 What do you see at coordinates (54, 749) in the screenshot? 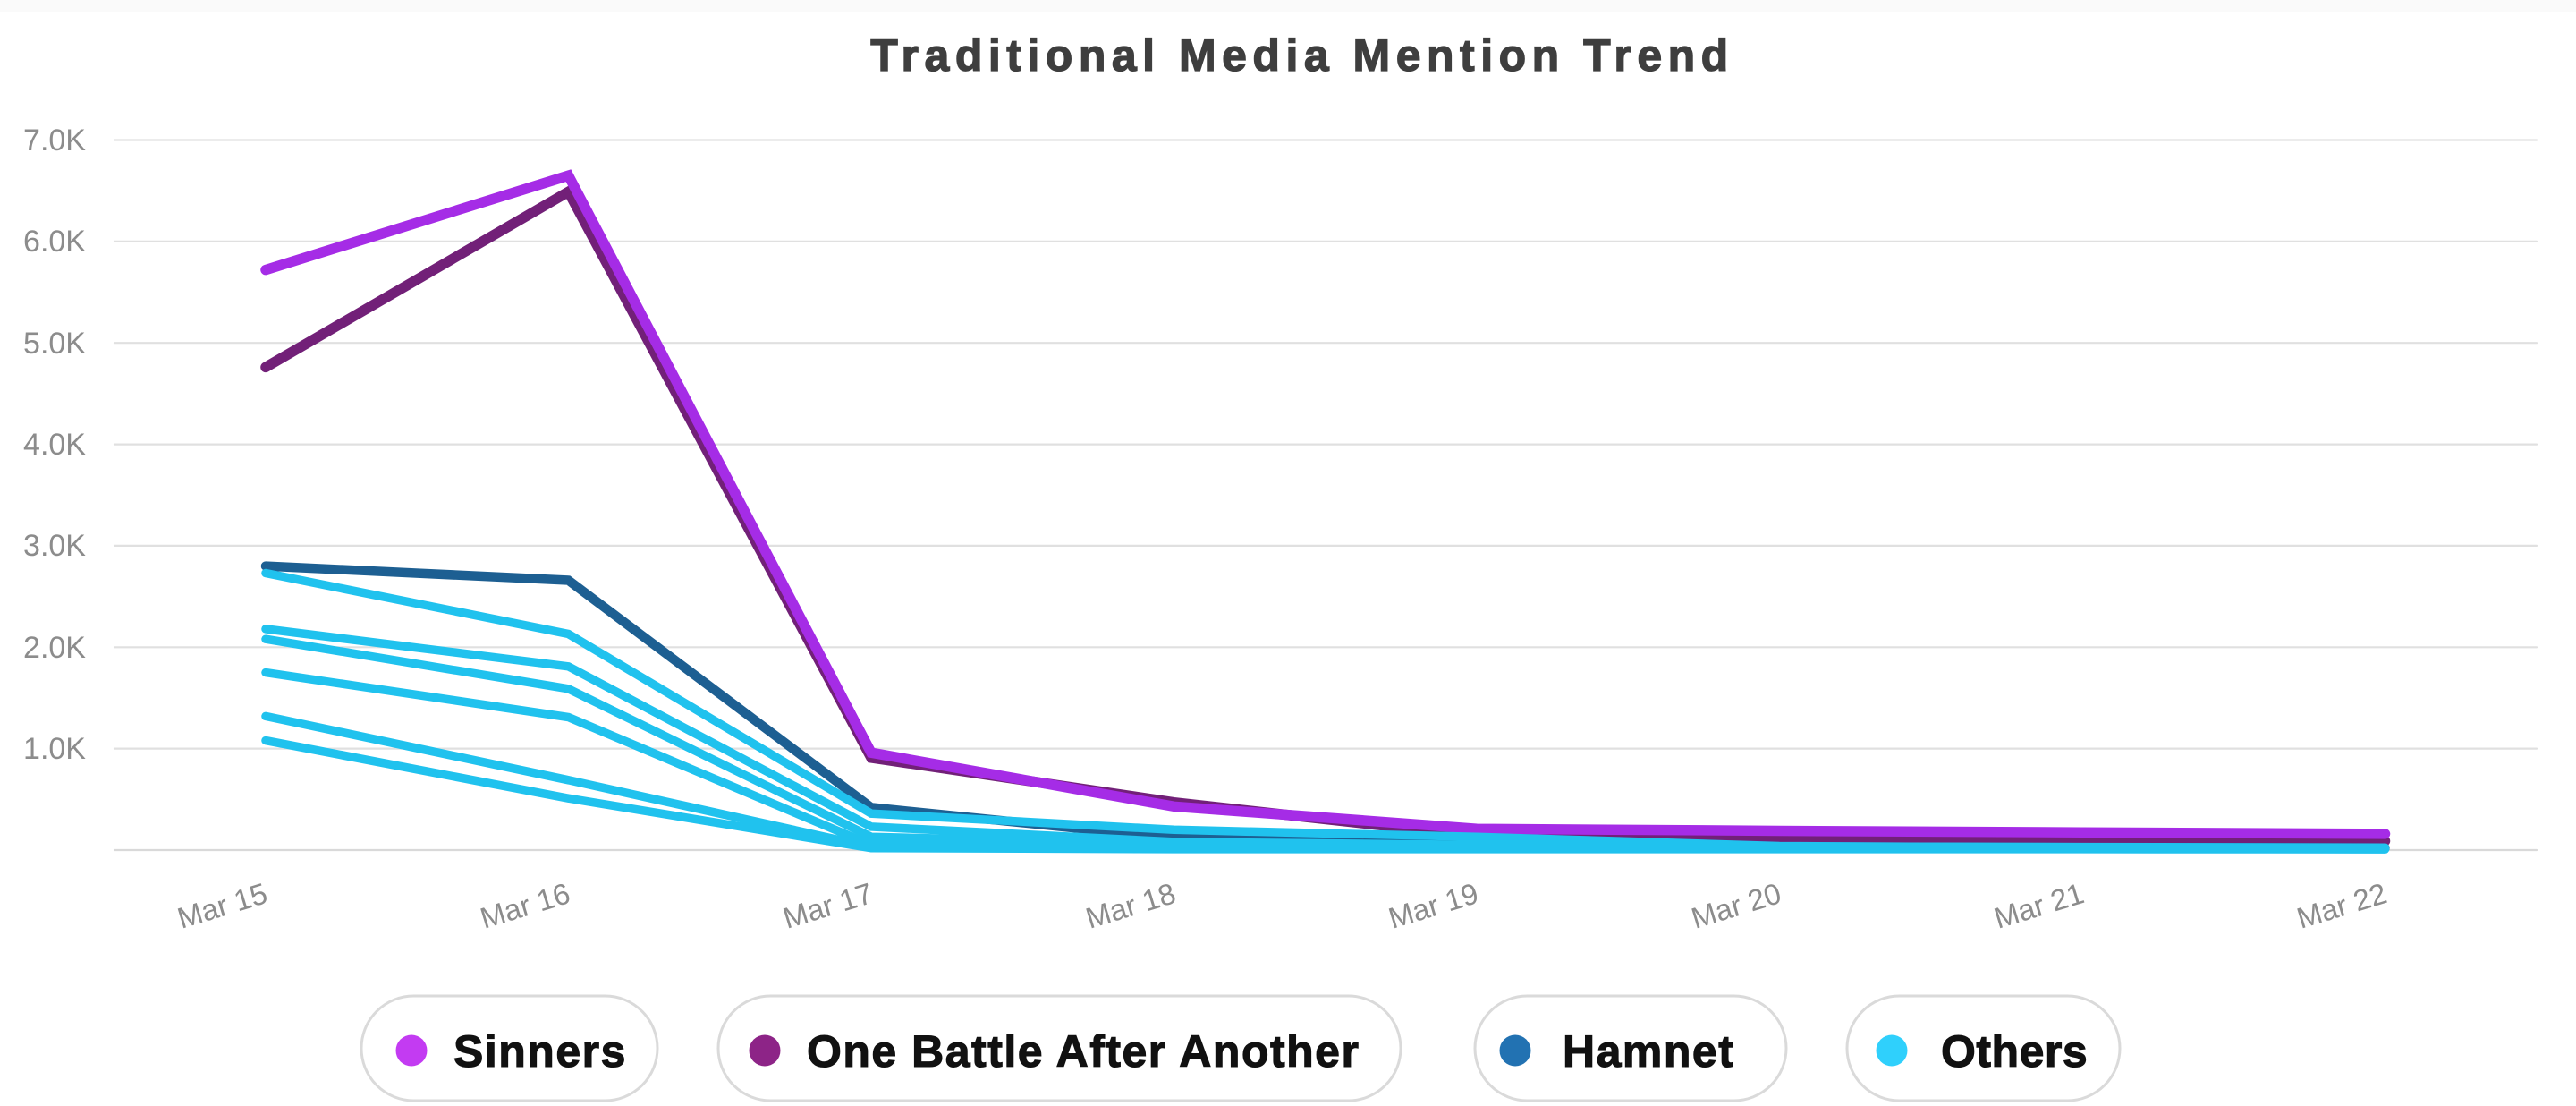
I see `svg-text: 1.0K` at bounding box center [54, 749].